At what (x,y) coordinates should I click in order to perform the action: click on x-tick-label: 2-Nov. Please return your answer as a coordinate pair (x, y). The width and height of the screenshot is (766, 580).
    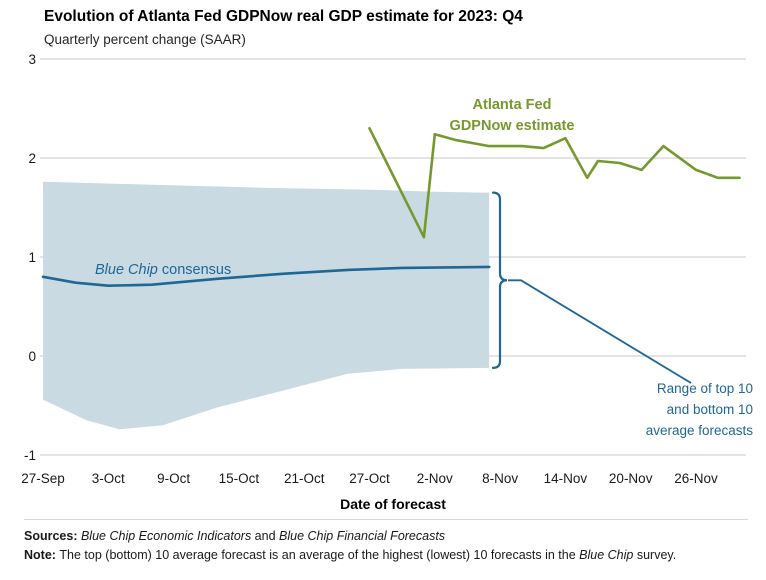
    Looking at the image, I should click on (435, 478).